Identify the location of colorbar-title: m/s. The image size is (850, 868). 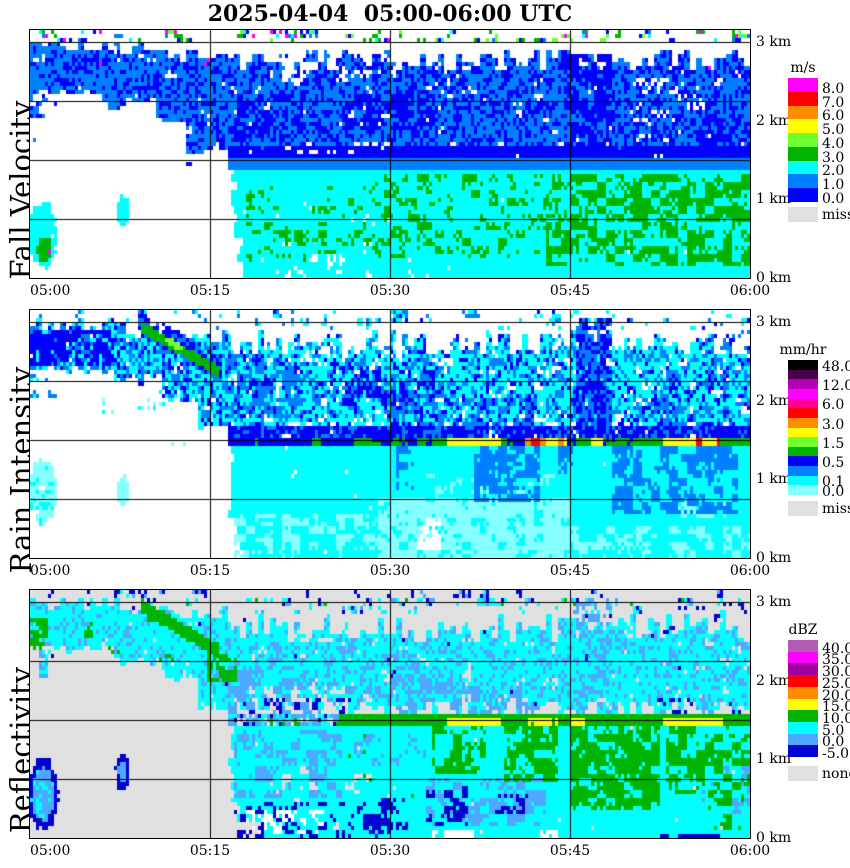
(803, 68).